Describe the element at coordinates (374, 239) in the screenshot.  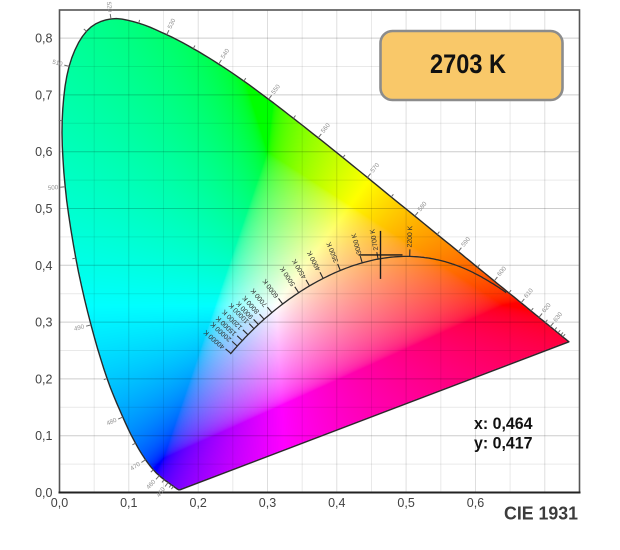
I see `svg-text: 2700 K` at that location.